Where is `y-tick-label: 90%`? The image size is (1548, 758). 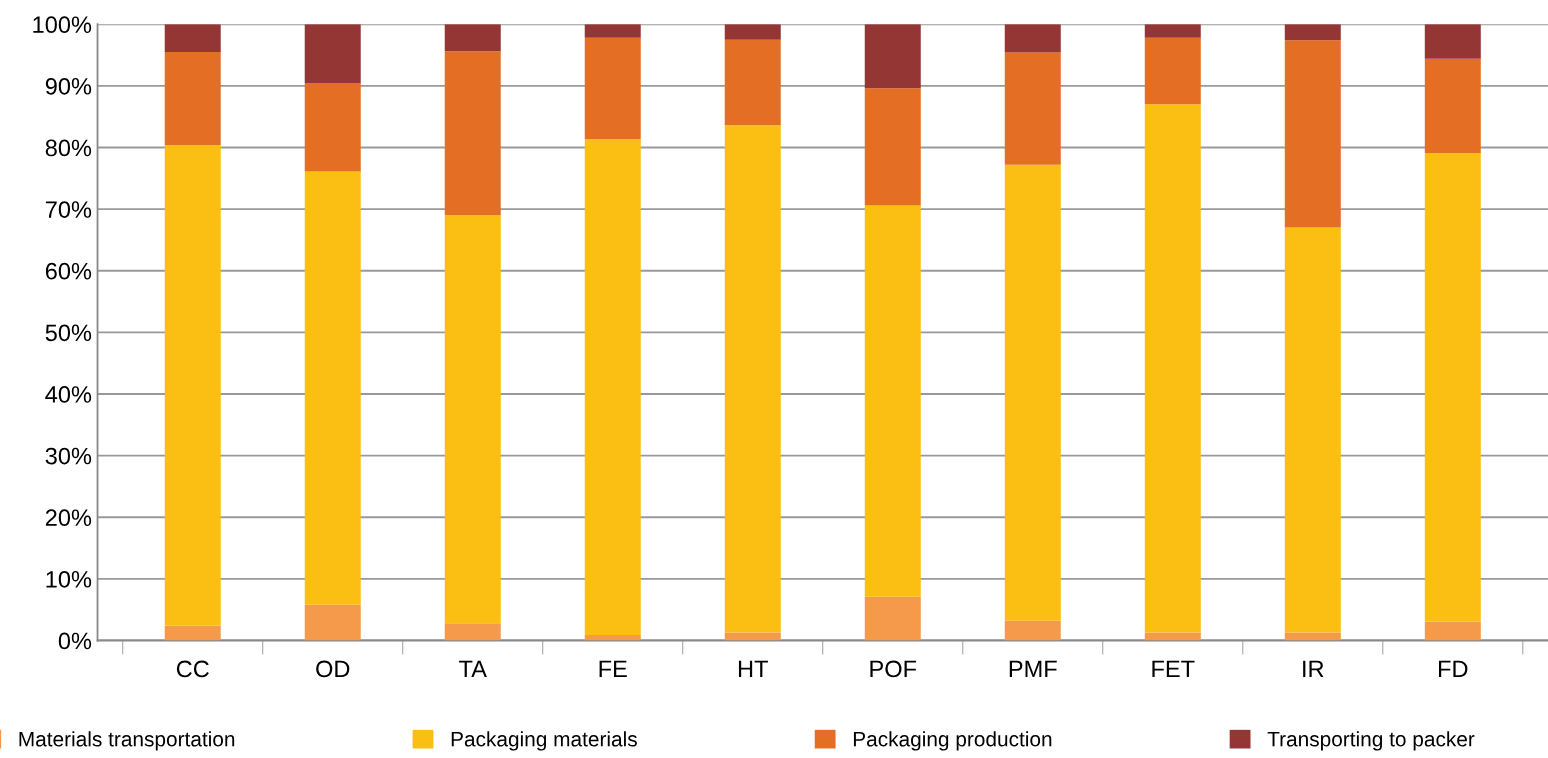 y-tick-label: 90% is located at coordinates (68, 86).